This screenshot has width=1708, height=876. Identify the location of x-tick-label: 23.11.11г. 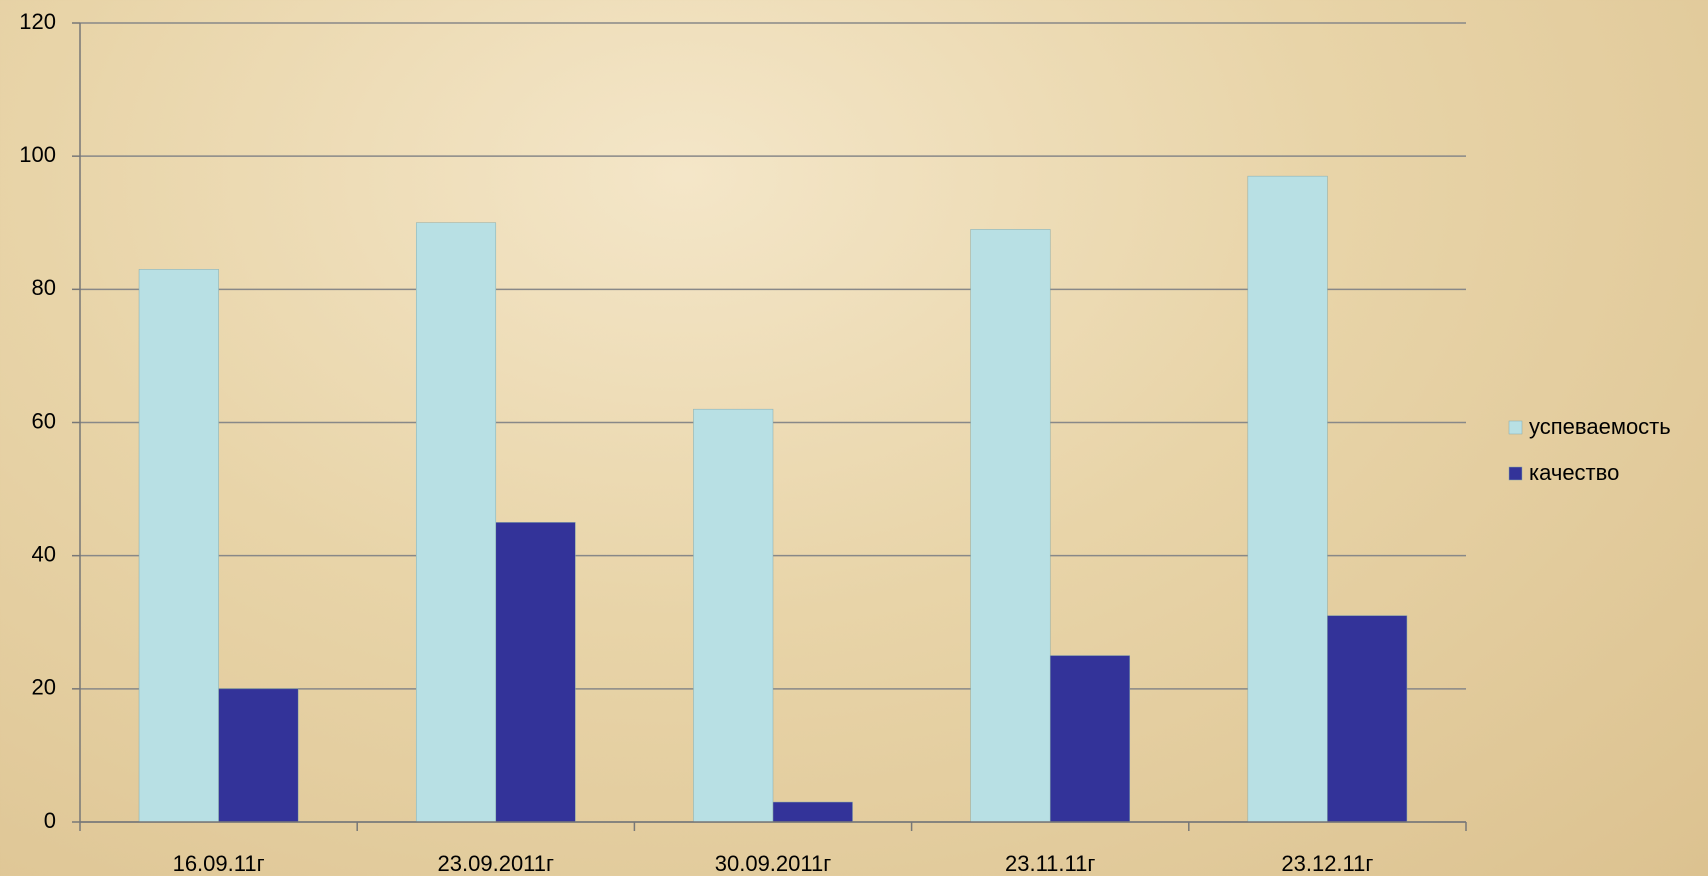
(1050, 863).